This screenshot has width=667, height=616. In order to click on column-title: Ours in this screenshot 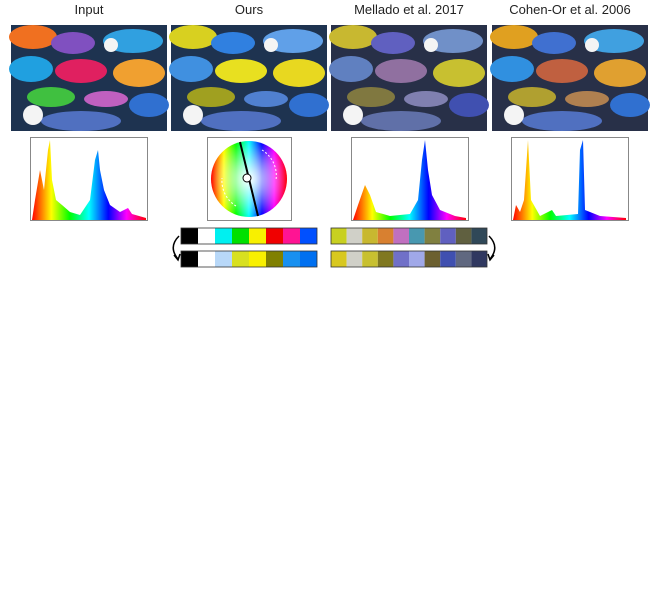, I will do `click(249, 9)`.